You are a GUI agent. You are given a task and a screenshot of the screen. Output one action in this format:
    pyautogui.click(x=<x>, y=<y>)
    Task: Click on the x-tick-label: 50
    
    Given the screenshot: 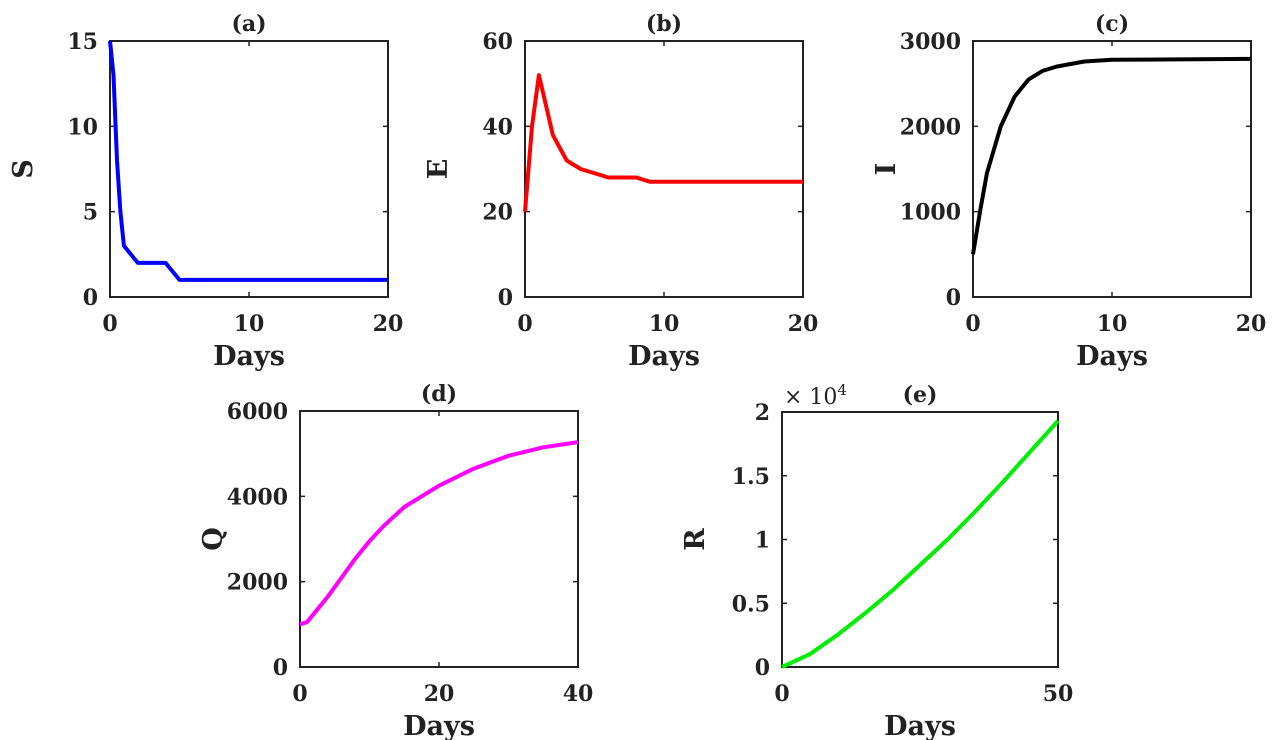 What is the action you would take?
    pyautogui.click(x=1058, y=694)
    